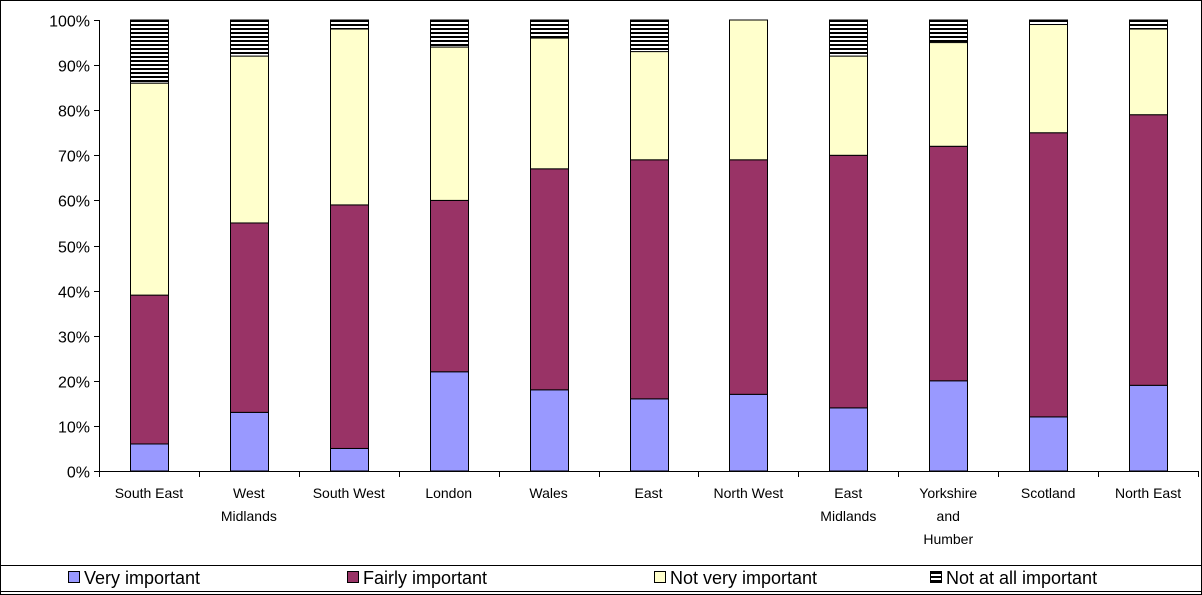 This screenshot has width=1202, height=595. I want to click on y-tick-label: 100%, so click(69, 22).